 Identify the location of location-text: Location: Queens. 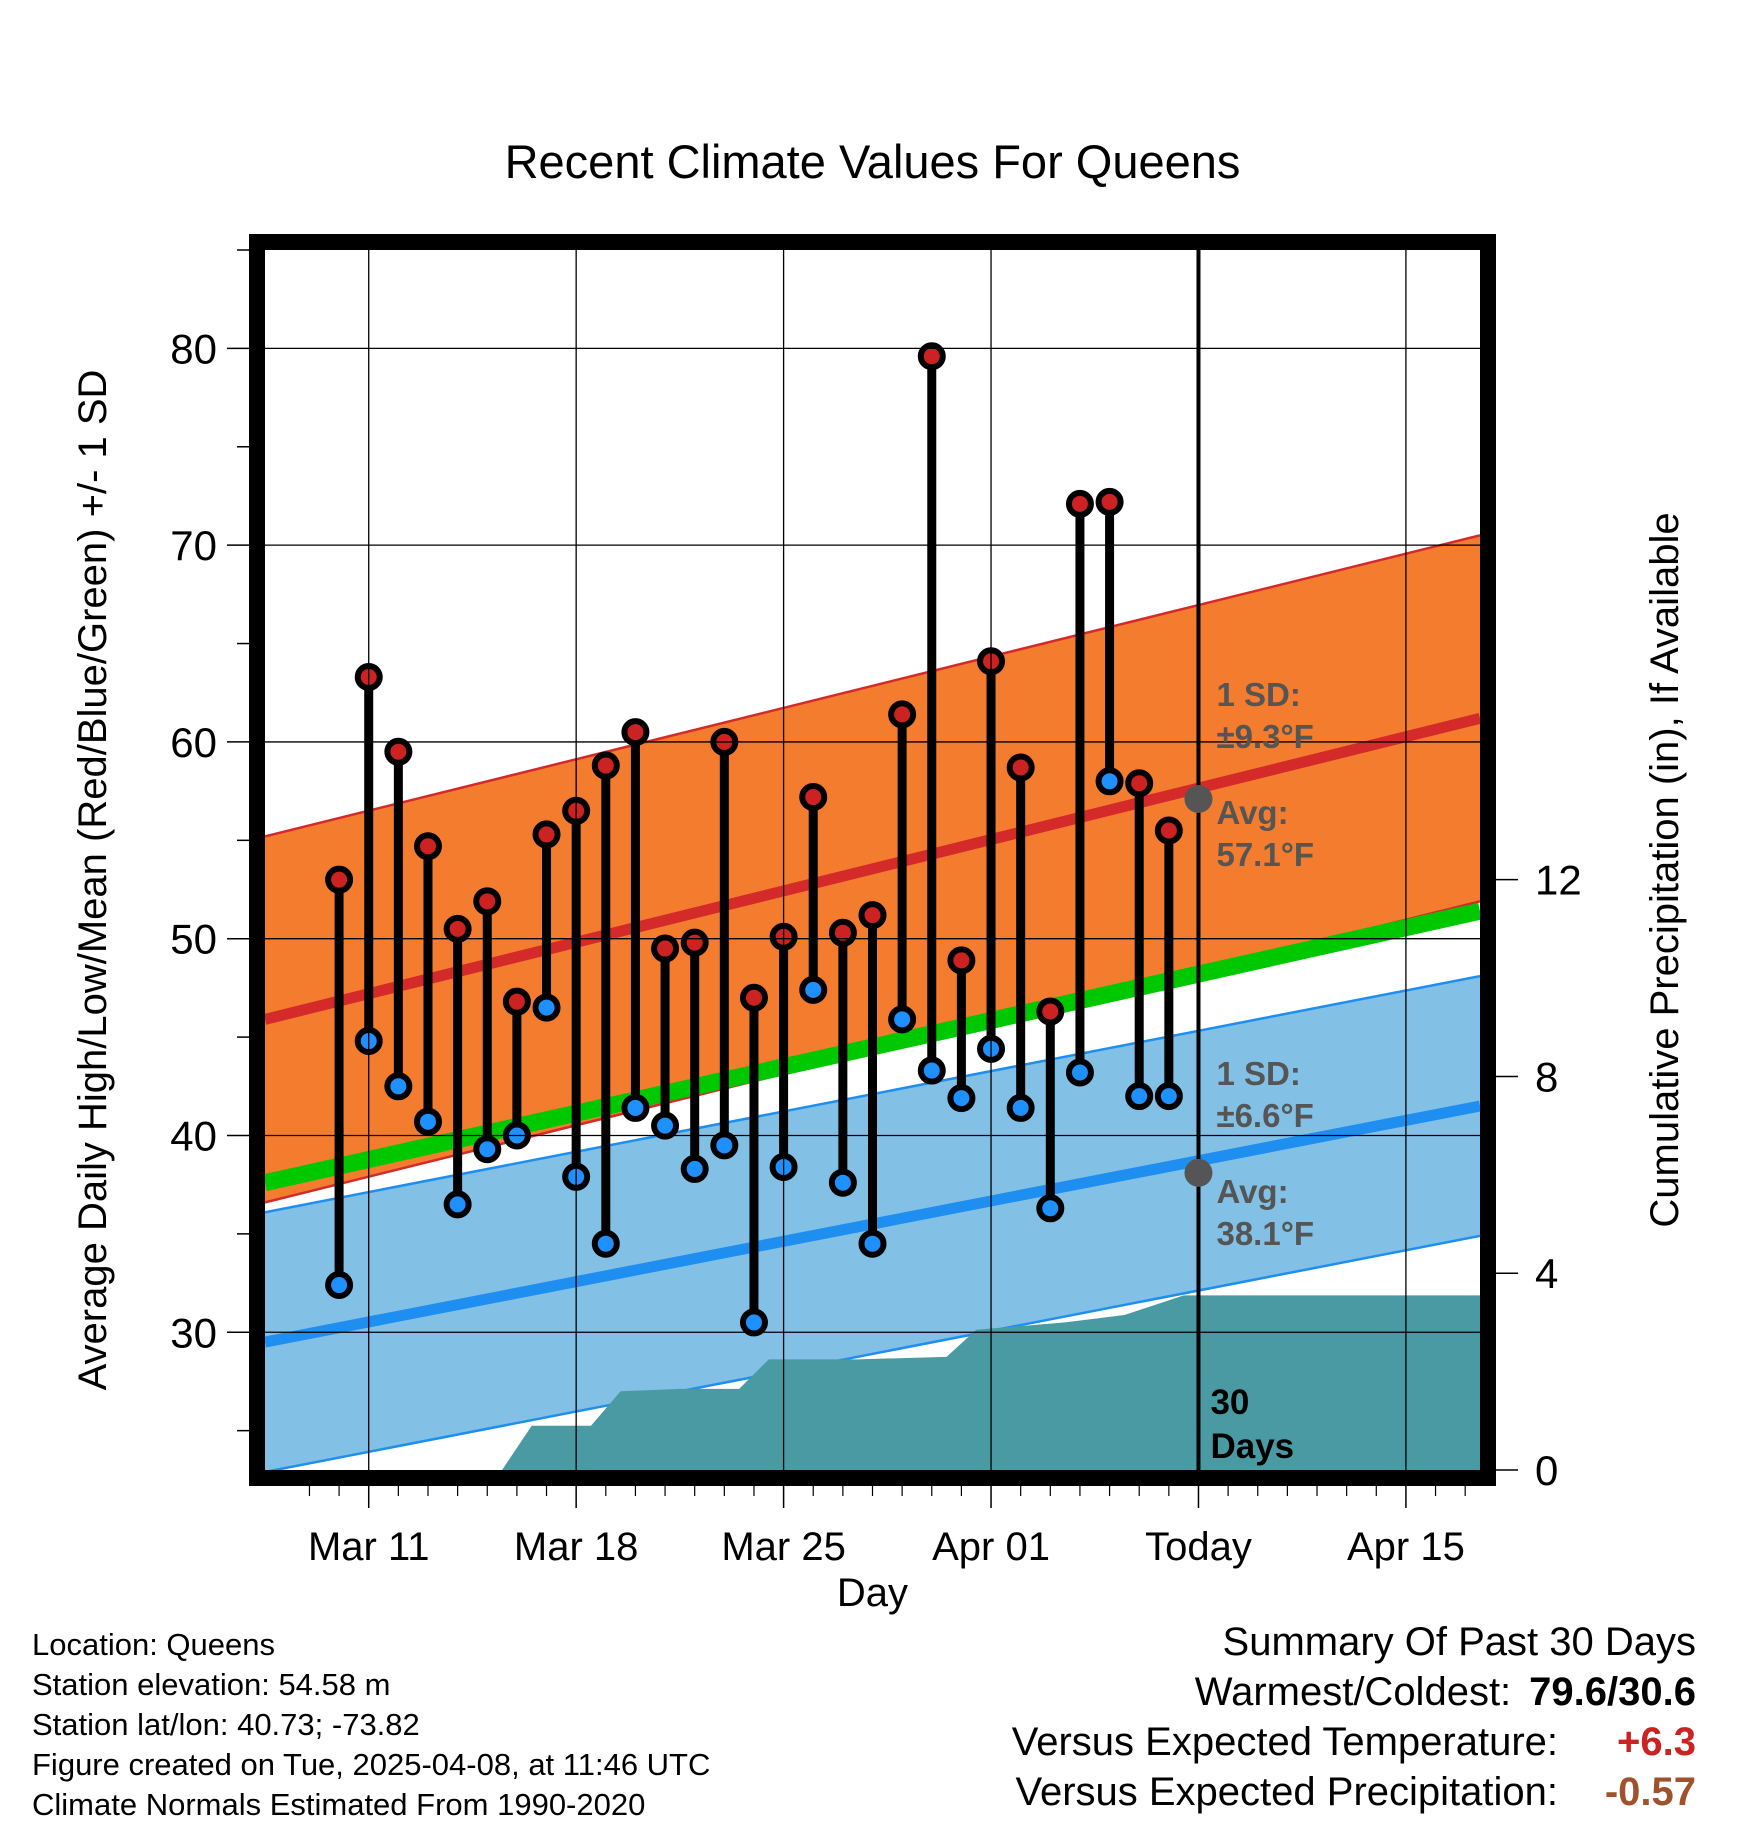
(154, 1644).